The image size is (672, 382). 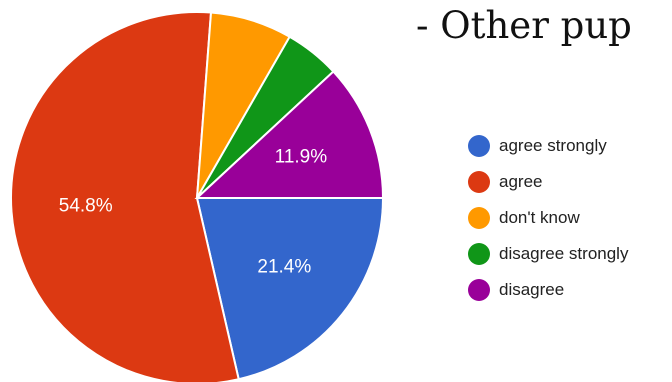 I want to click on pie-data-label: 54.8%, so click(x=86, y=205).